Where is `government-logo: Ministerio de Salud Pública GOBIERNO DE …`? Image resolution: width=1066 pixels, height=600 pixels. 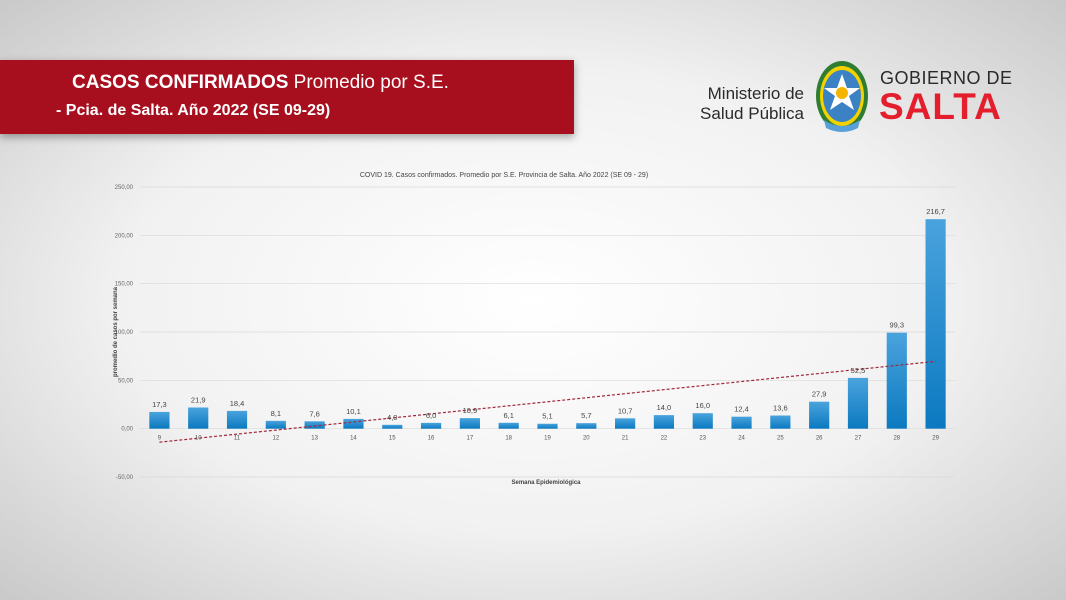
government-logo: Ministerio de Salud Pública GOBIERNO DE … is located at coordinates (855, 100).